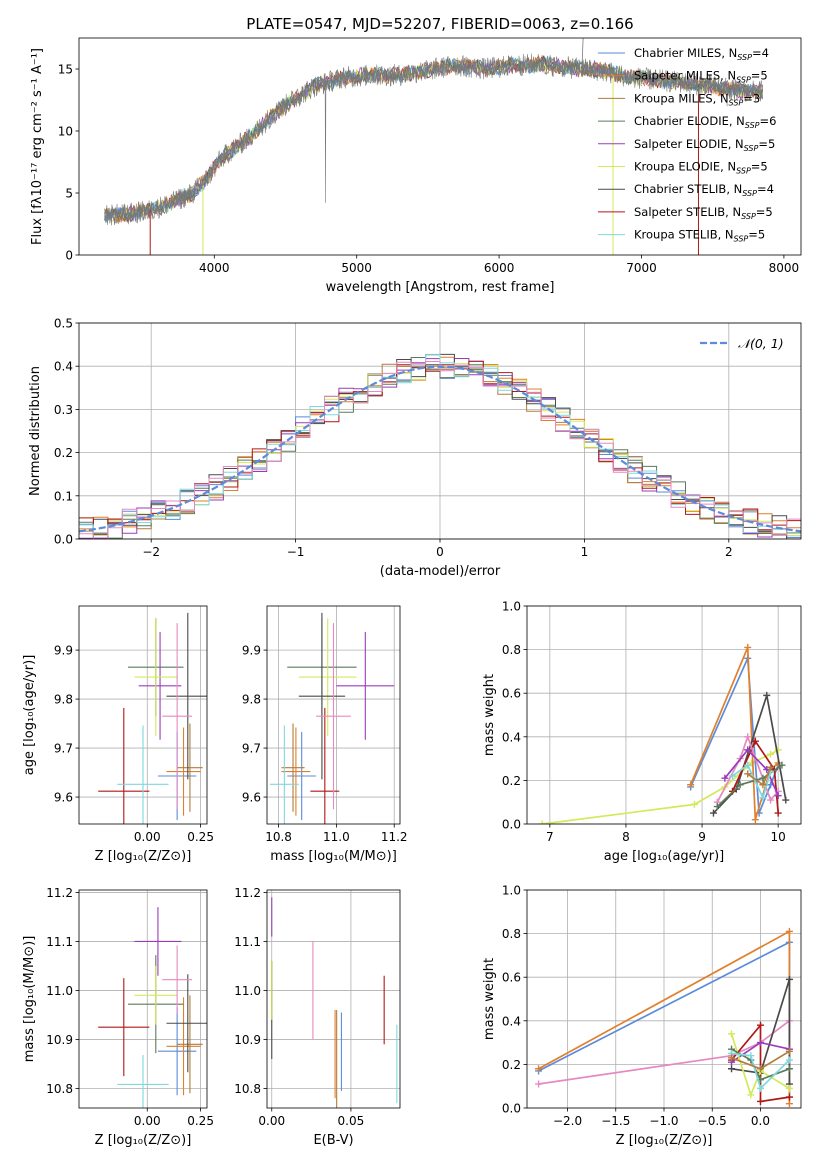  Describe the element at coordinates (582, 57) in the screenshot. I see `emission-spike` at that location.